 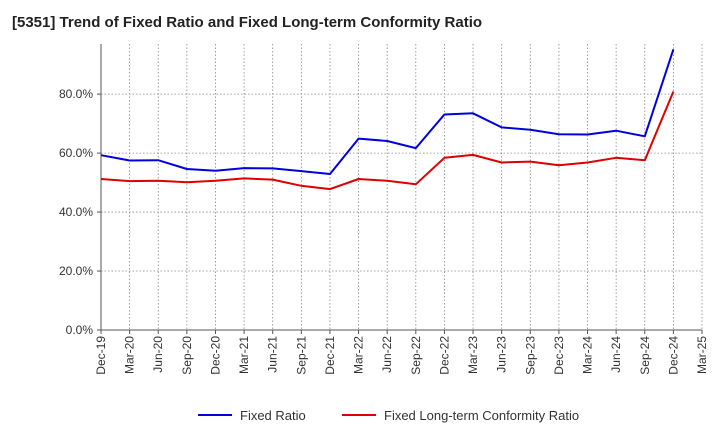 I want to click on x-tick-label: Sep-20, so click(x=187, y=355).